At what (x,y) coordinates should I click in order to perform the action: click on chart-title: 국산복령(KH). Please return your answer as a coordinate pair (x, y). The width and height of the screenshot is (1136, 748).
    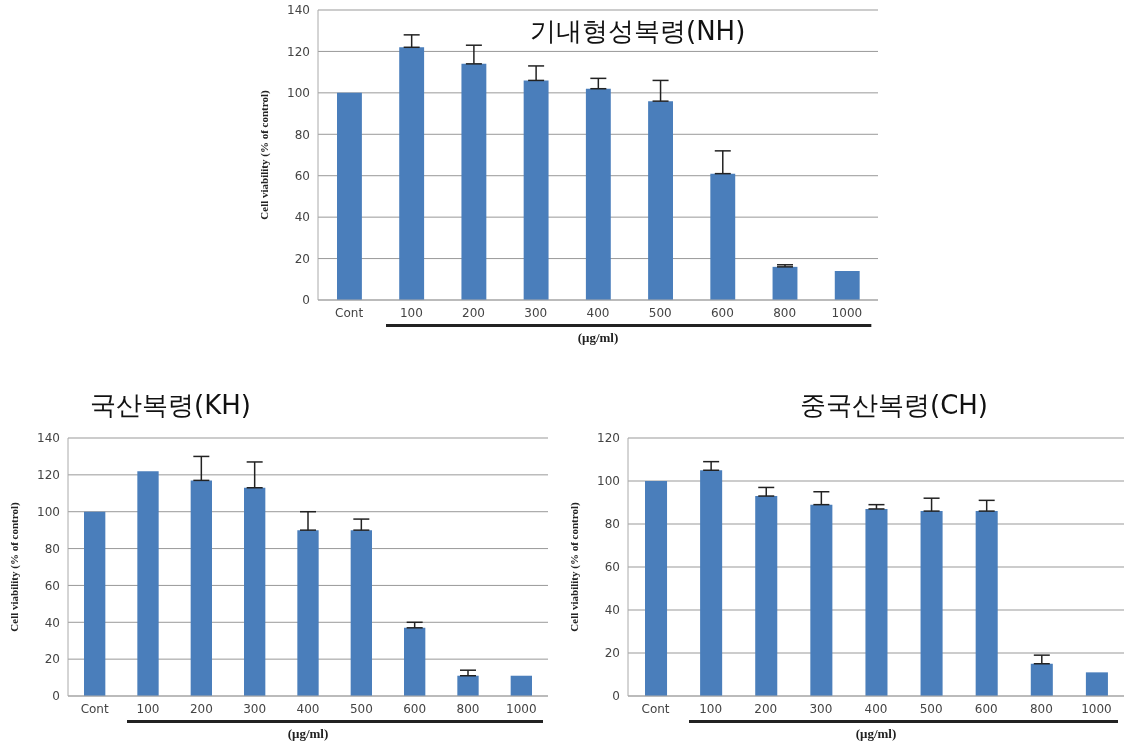
    Looking at the image, I should click on (170, 405).